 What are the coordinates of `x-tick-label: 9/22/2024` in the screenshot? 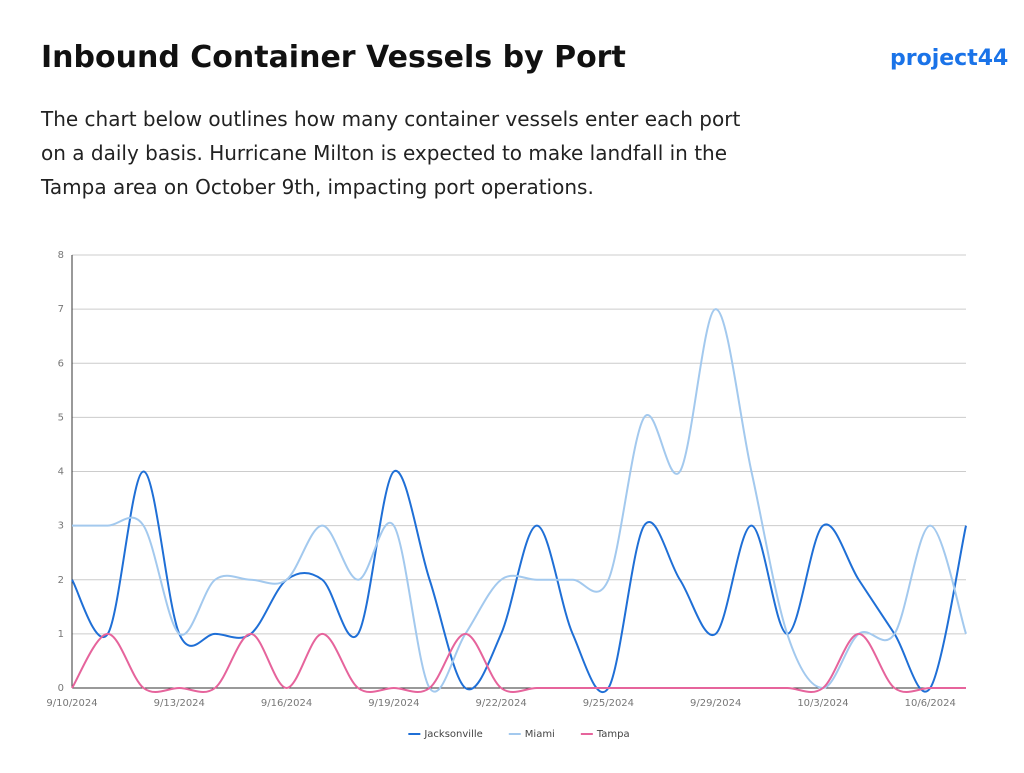 It's located at (500, 703).